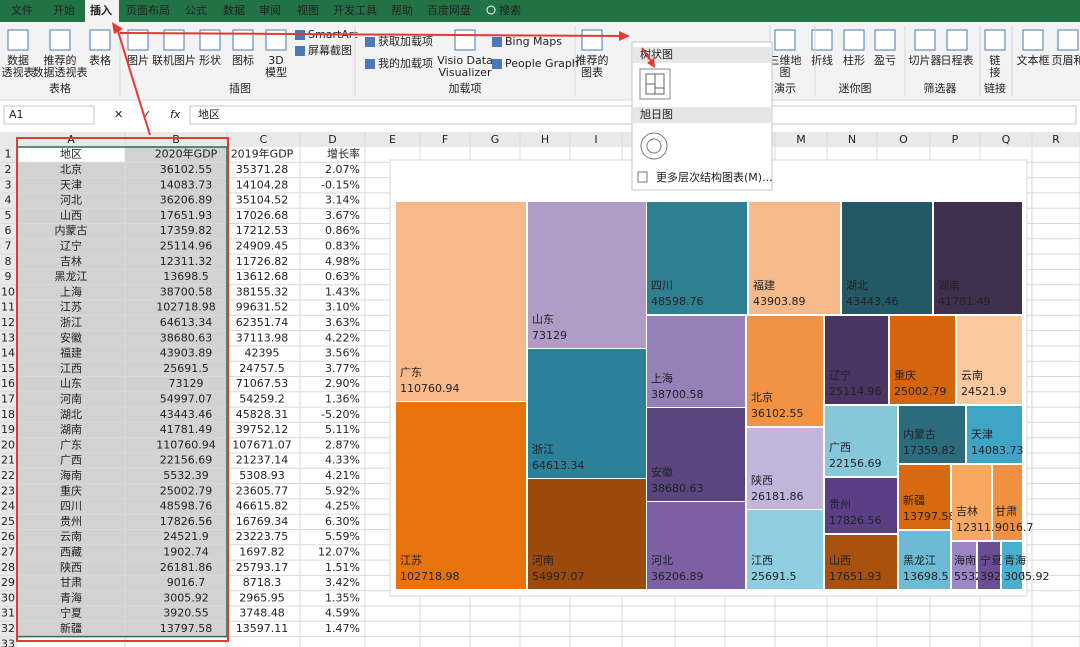 The image size is (1080, 647). What do you see at coordinates (186, 460) in the screenshot?
I see `cell: 22156.69` at bounding box center [186, 460].